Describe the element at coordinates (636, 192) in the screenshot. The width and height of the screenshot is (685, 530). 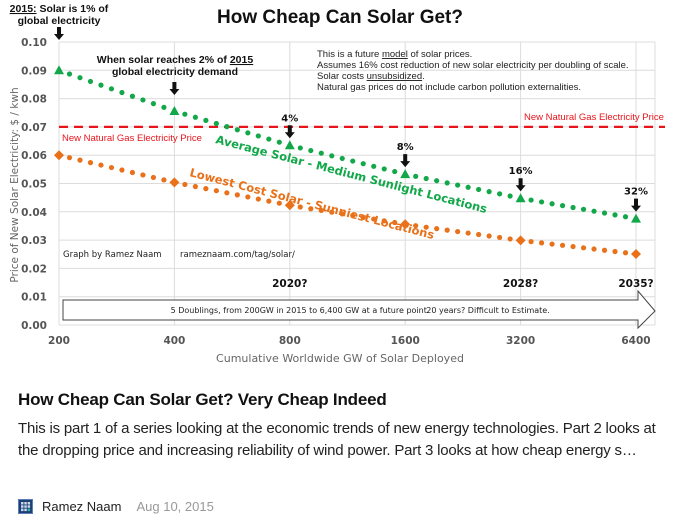
I see `percent-label: 32%` at that location.